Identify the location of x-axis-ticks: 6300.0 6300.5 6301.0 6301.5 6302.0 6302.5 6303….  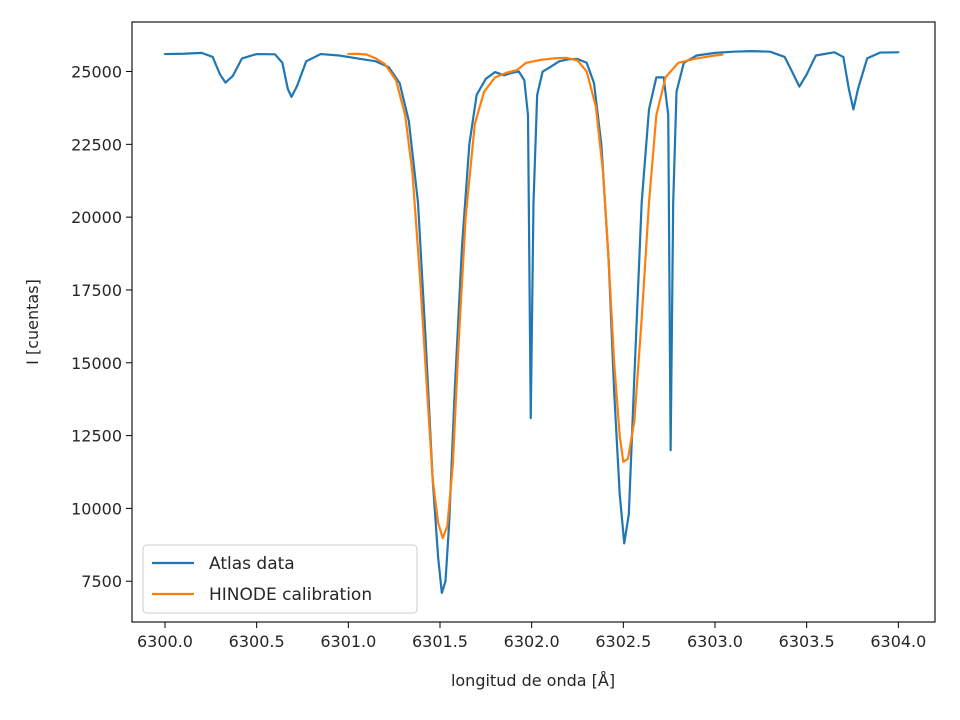
(531, 636).